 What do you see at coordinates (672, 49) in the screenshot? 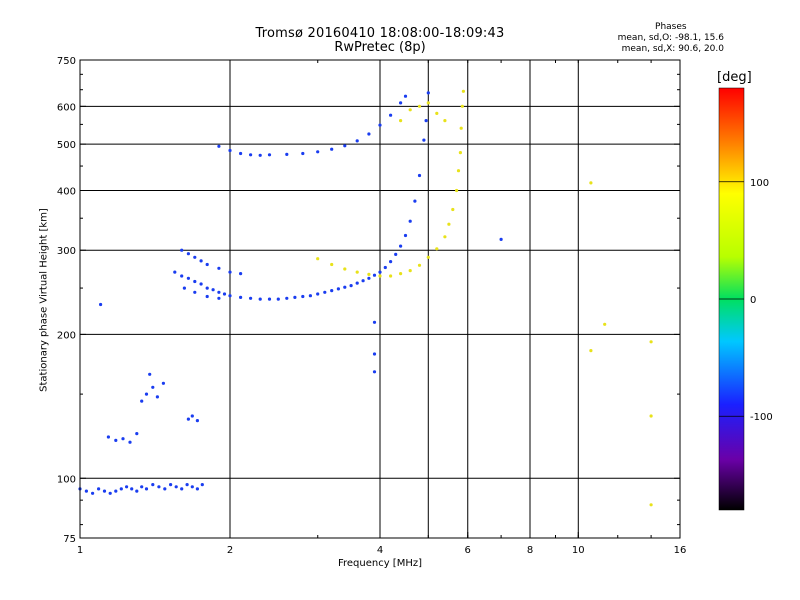
I see `stats-x-mode: mean, sd,X: 90.6, 20.0` at bounding box center [672, 49].